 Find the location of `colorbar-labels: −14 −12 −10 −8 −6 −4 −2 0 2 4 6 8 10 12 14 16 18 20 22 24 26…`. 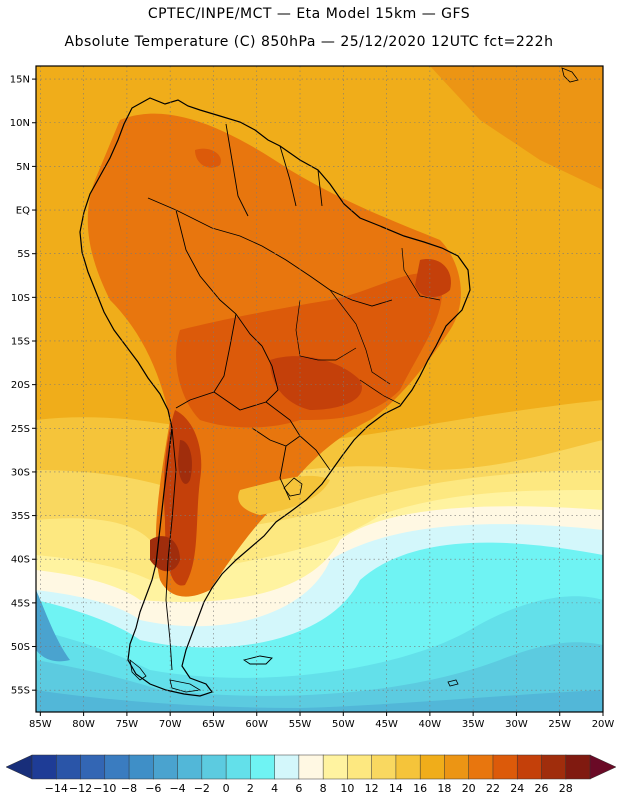

colorbar-labels: −14 −12 −10 −8 −6 −4 −2 0 2 4 6 8 10 12 14 16 18 20 22 24 26… is located at coordinates (309, 788).